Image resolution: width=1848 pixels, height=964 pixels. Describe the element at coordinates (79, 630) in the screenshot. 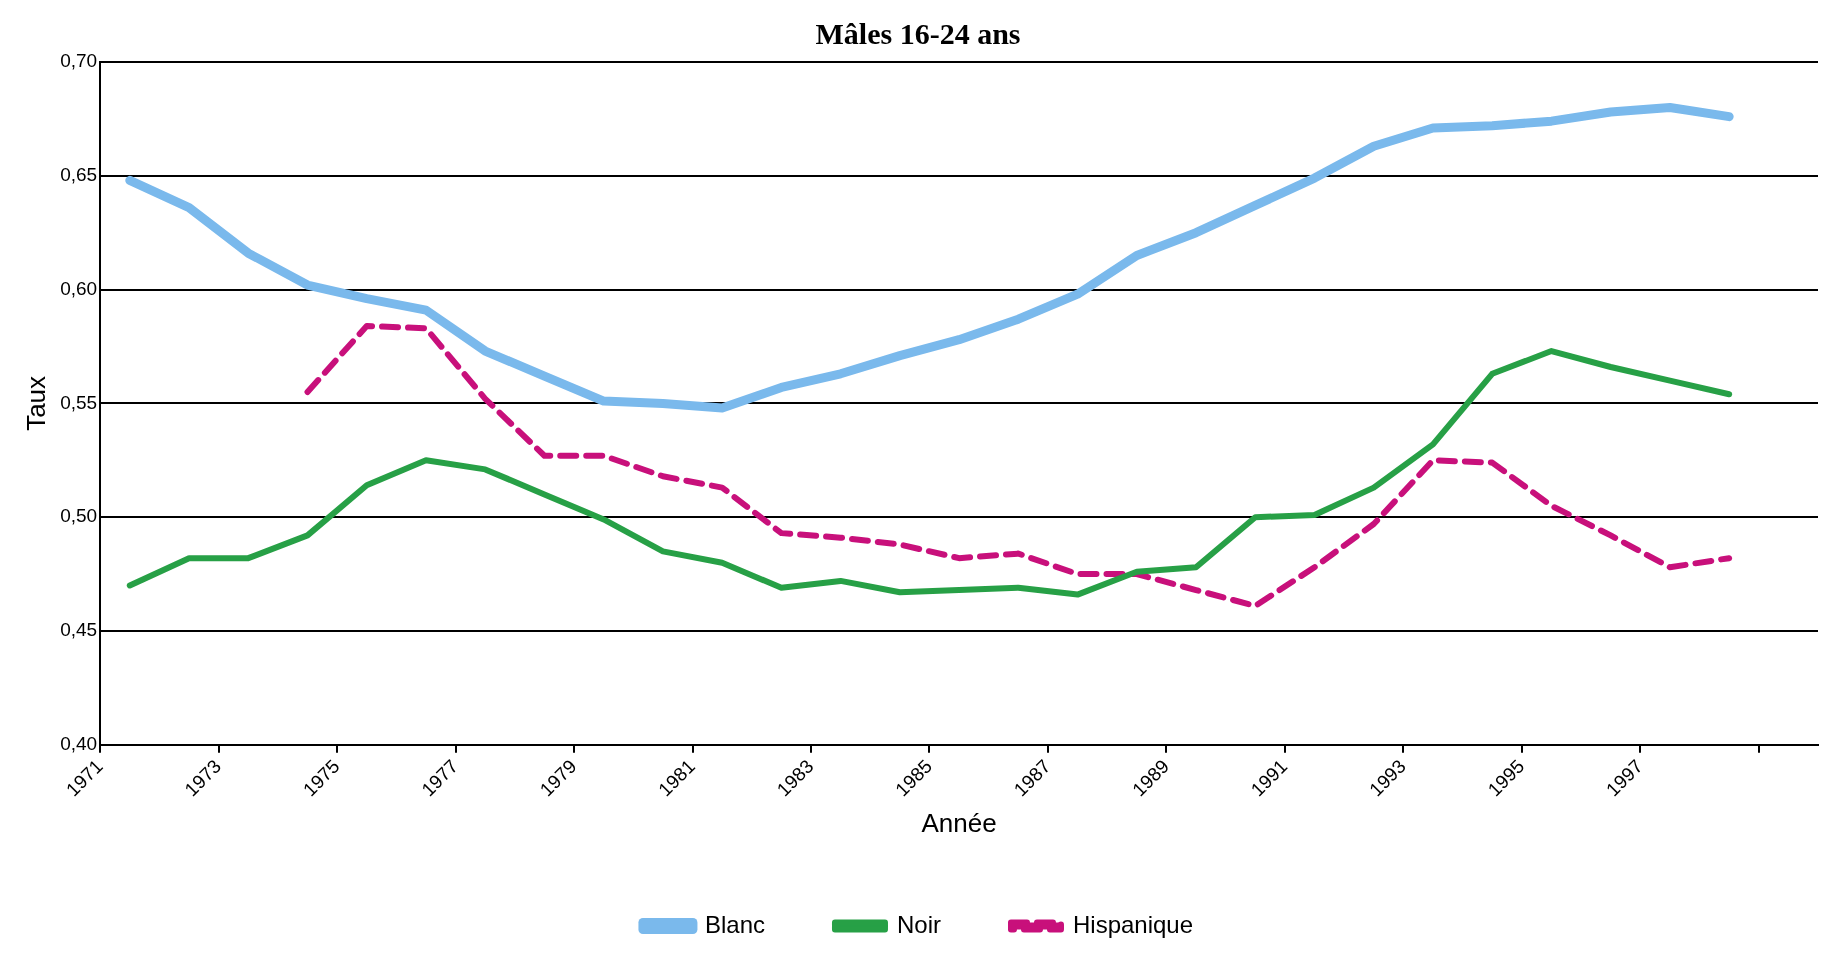

I see `y-tick-label: 0,45` at that location.